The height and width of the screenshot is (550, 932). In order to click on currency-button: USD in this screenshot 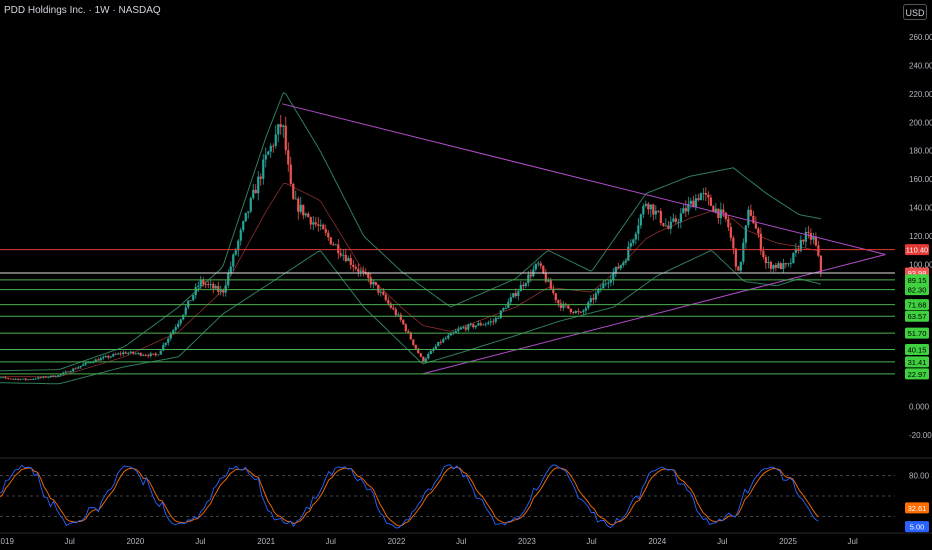, I will do `click(915, 12)`.